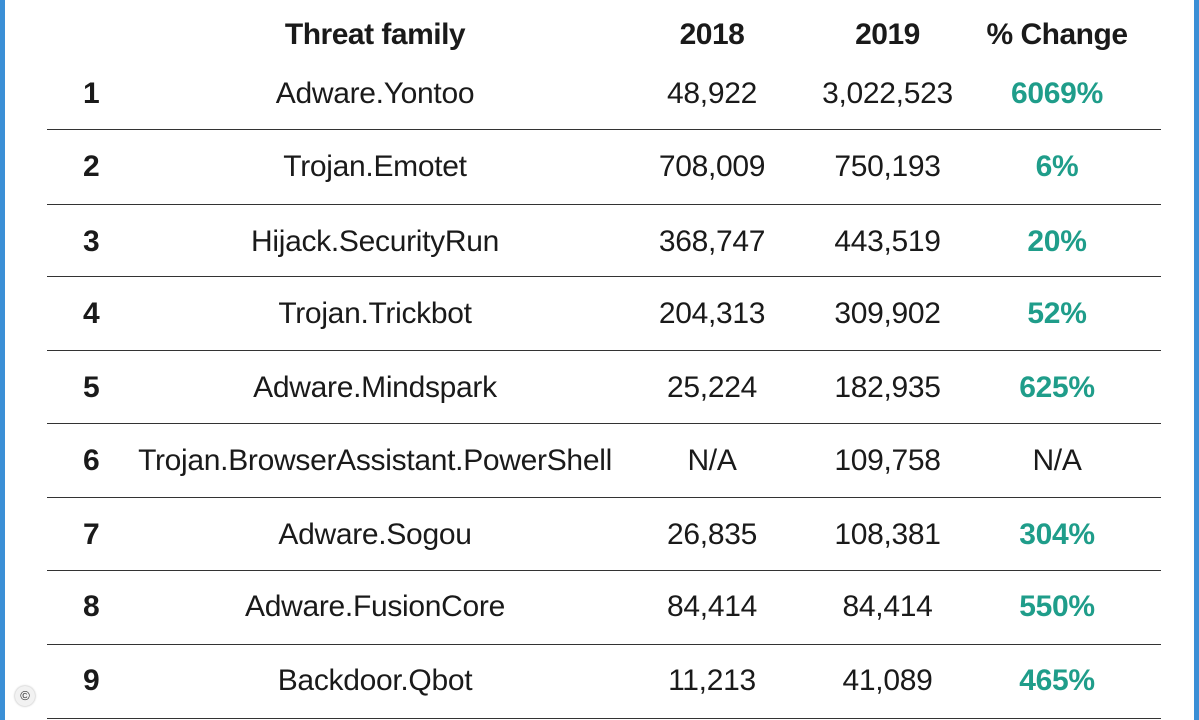 The image size is (1199, 720). What do you see at coordinates (375, 166) in the screenshot?
I see `threat-family-cell: Trojan.Emotet` at bounding box center [375, 166].